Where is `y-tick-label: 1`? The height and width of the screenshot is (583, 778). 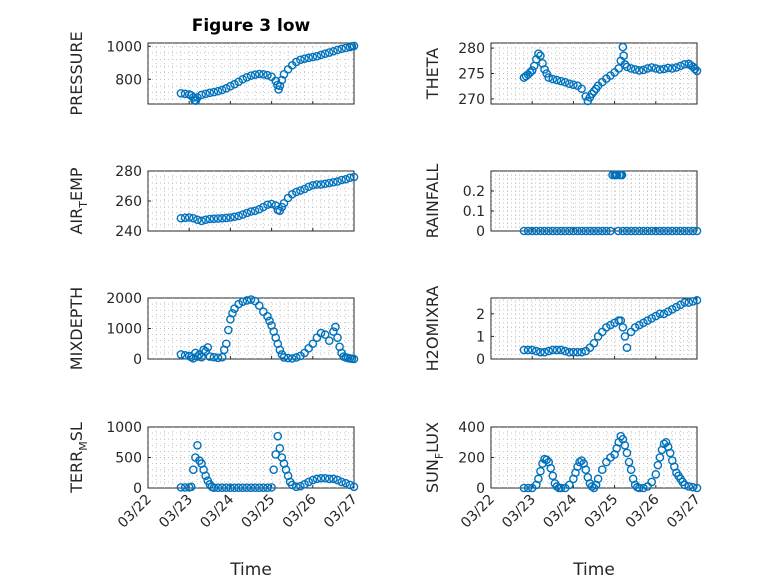
y-tick-label: 1 is located at coordinates (480, 337).